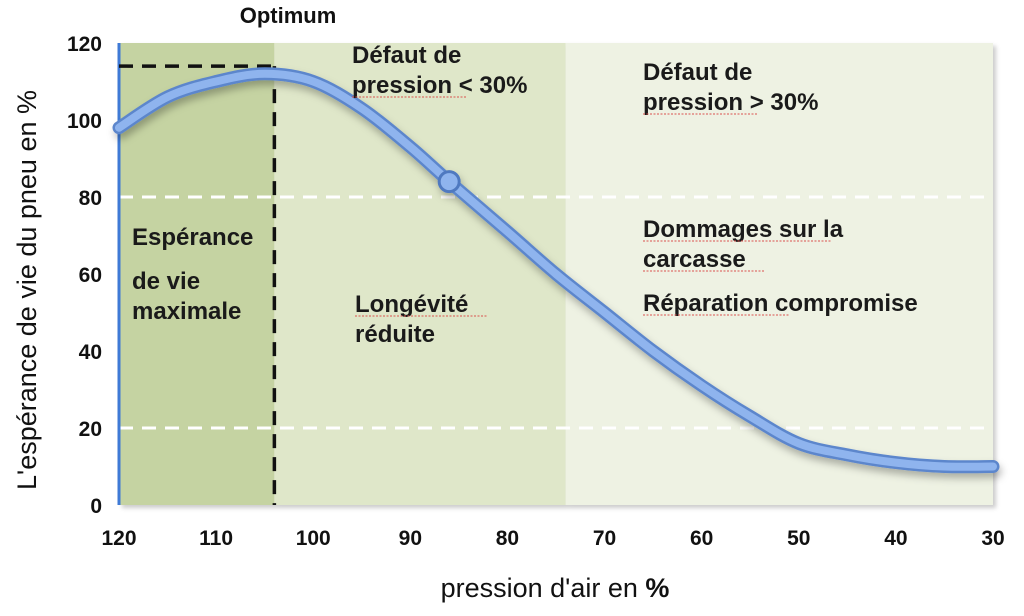 The image size is (1024, 616). What do you see at coordinates (697, 72) in the screenshot?
I see `annotation-zone3-top-line1: Défaut de` at bounding box center [697, 72].